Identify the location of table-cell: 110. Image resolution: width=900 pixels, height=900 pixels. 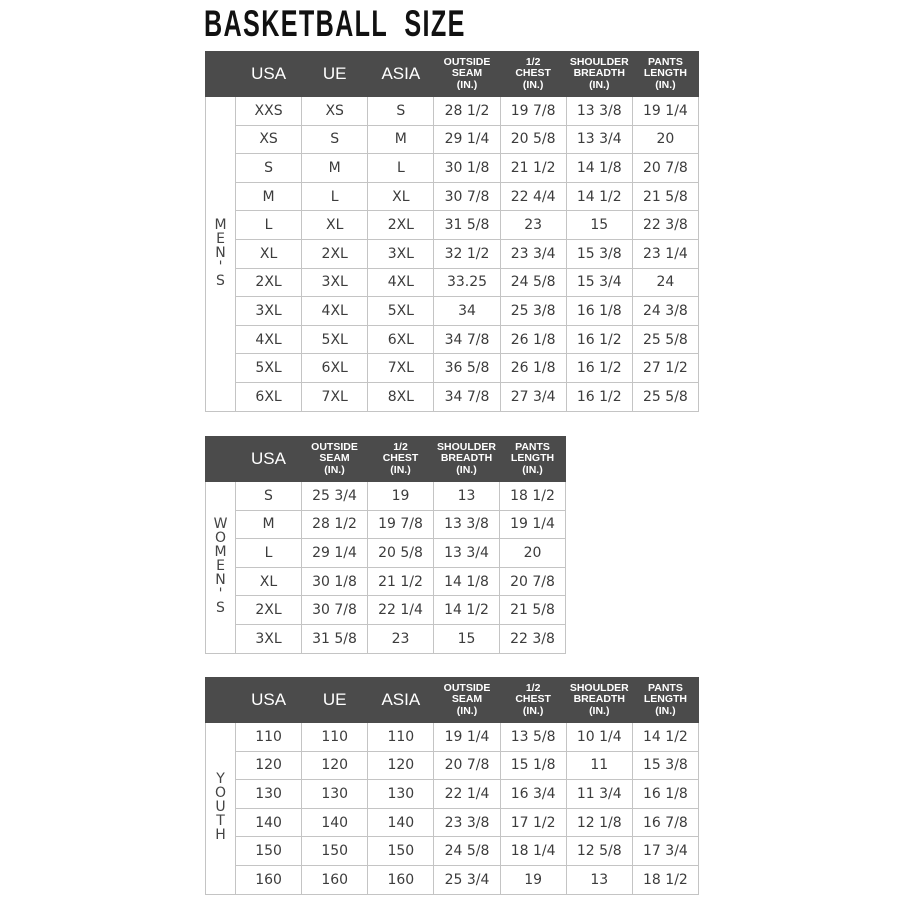
(335, 737).